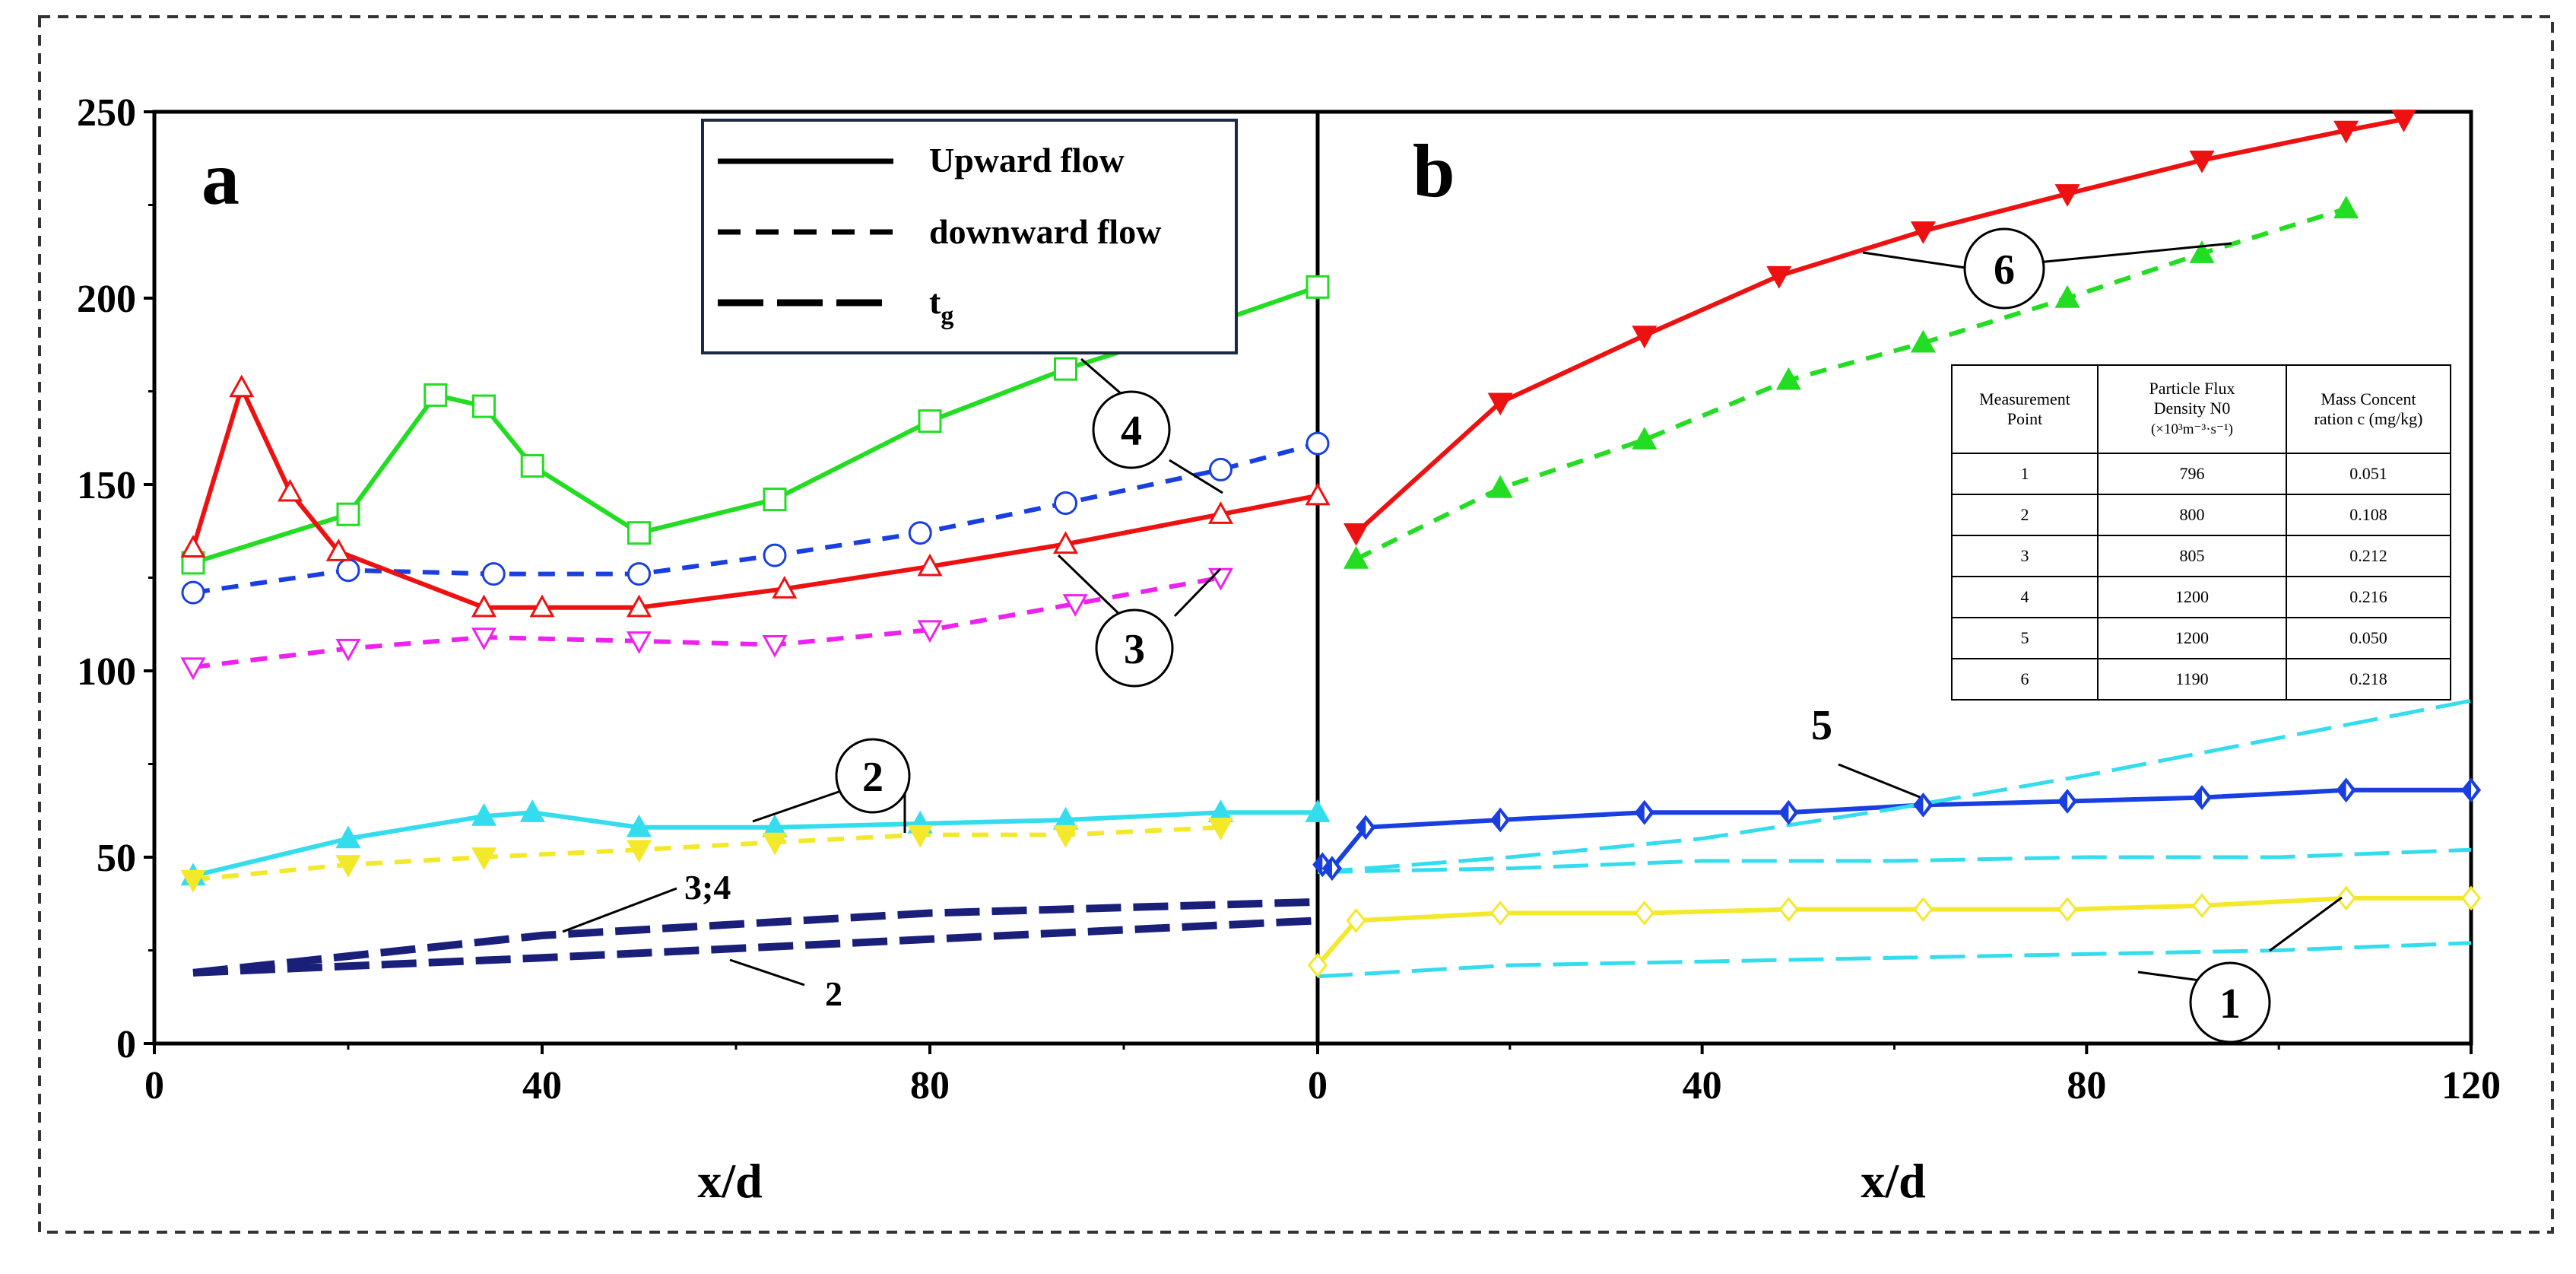  Describe the element at coordinates (1893, 931) in the screenshot. I see `series-line-1-upward` at that location.